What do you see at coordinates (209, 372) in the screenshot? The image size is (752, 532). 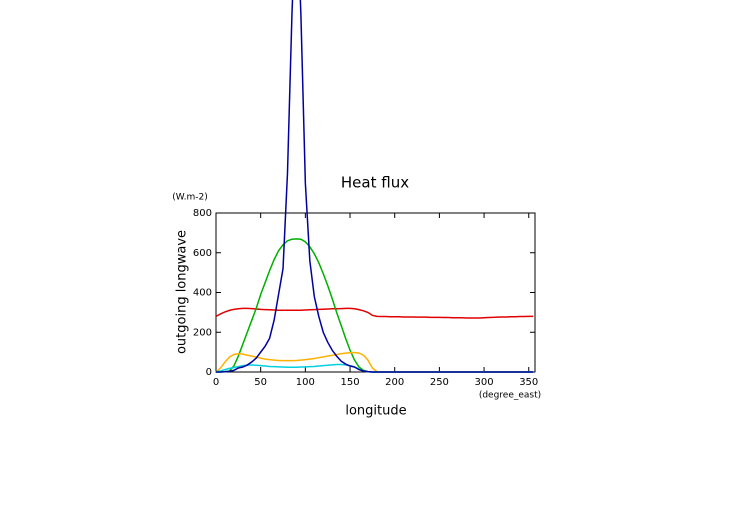 I see `y-tick-label: 0` at bounding box center [209, 372].